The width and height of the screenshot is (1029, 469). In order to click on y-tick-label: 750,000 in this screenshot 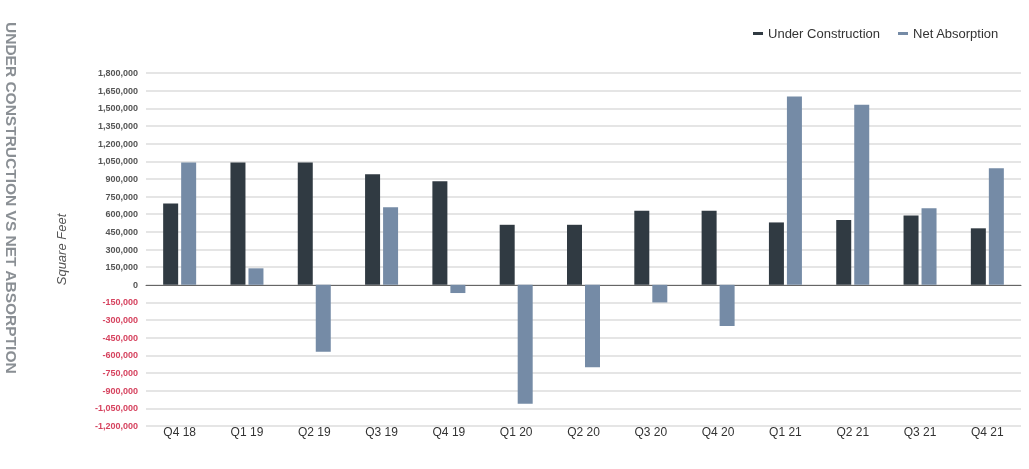, I will do `click(121, 196)`.